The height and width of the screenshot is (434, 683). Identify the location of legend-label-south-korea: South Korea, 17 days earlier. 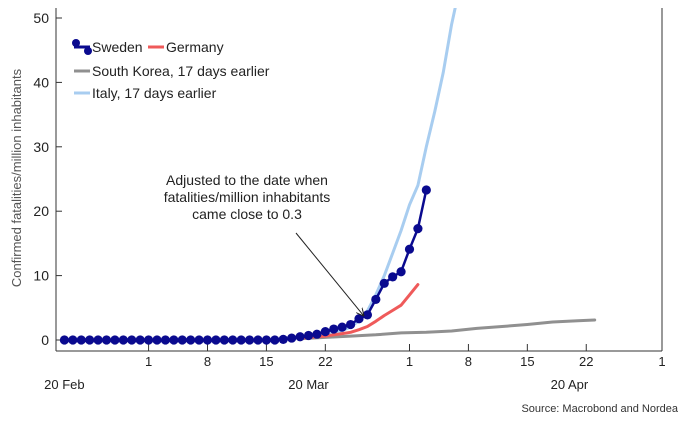
(181, 71).